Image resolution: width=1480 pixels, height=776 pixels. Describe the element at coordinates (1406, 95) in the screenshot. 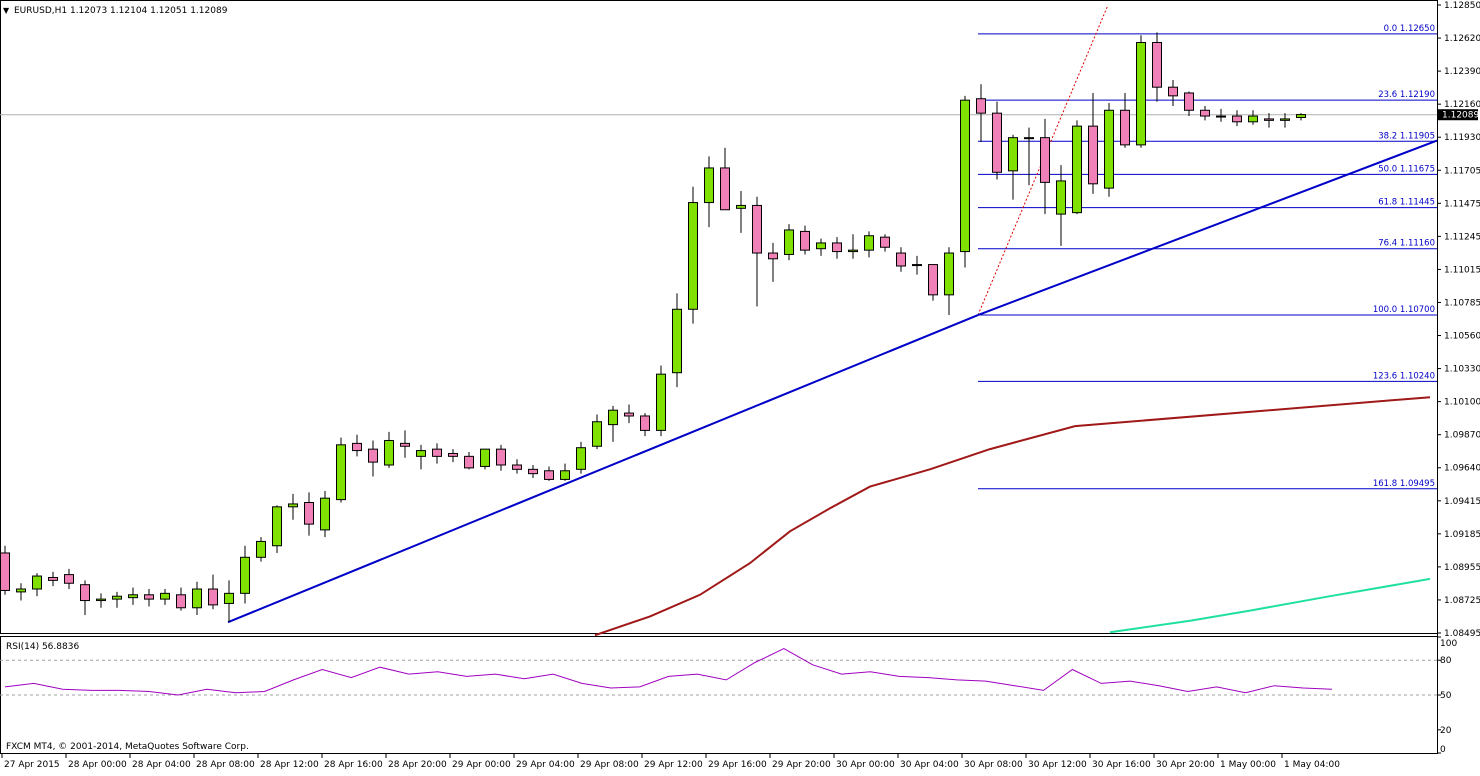

I see `fibo-level-label: 23.6 1.12190` at that location.